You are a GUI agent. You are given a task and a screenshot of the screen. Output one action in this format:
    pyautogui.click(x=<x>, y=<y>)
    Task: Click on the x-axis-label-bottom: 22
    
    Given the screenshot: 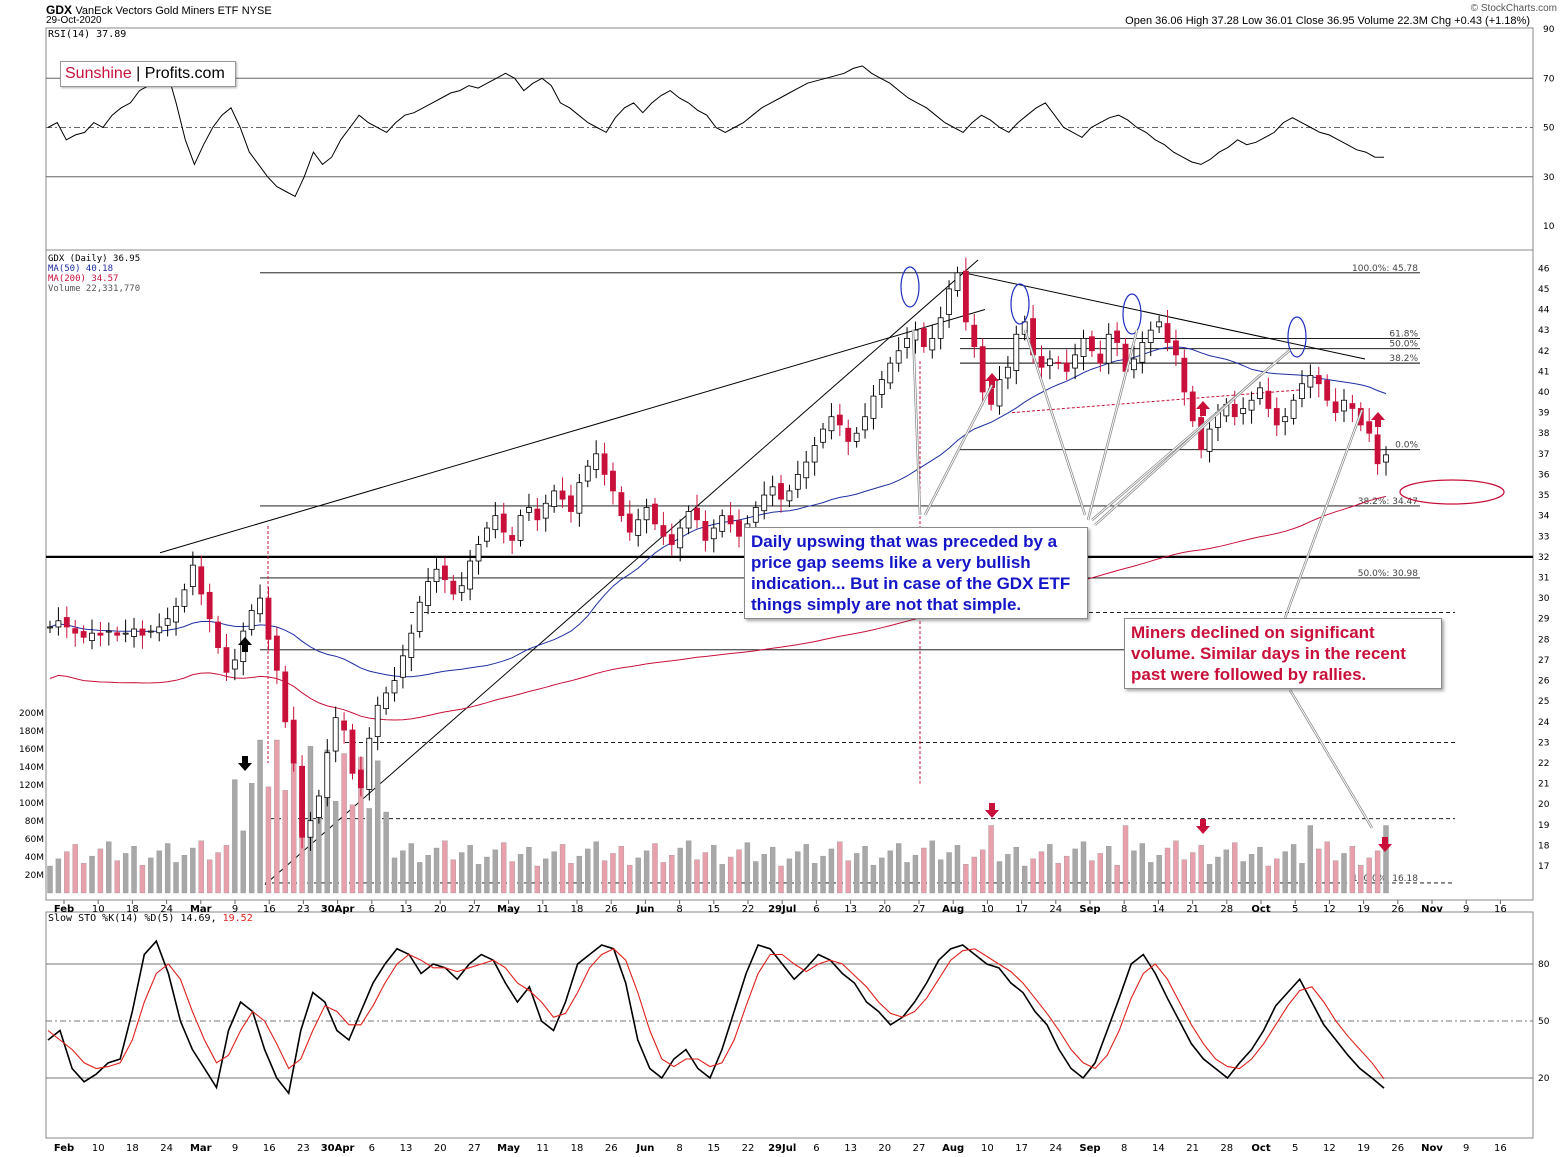 What is the action you would take?
    pyautogui.click(x=748, y=1148)
    